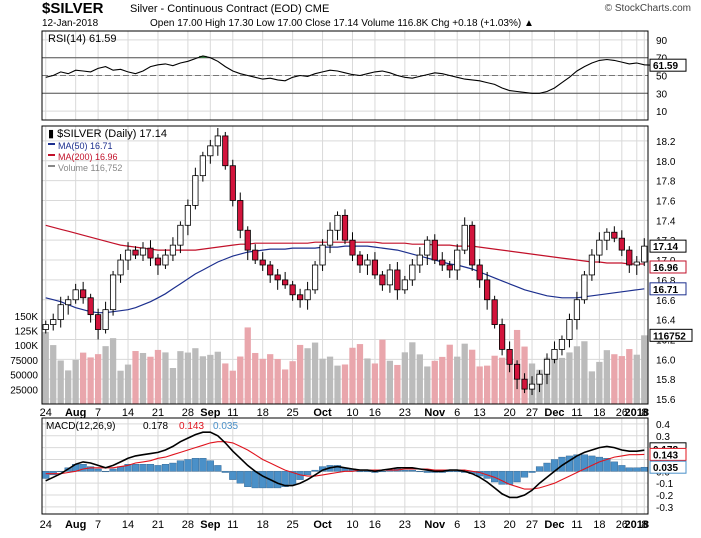 This screenshot has width=701, height=538. What do you see at coordinates (27, 317) in the screenshot?
I see `volume-tick-label: 150K` at bounding box center [27, 317].